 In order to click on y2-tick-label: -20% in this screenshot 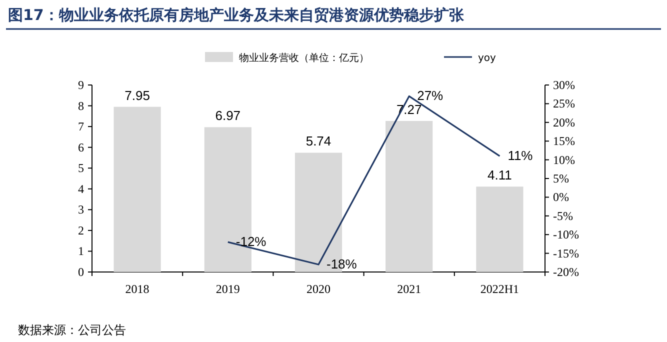, I will do `click(566, 272)`.